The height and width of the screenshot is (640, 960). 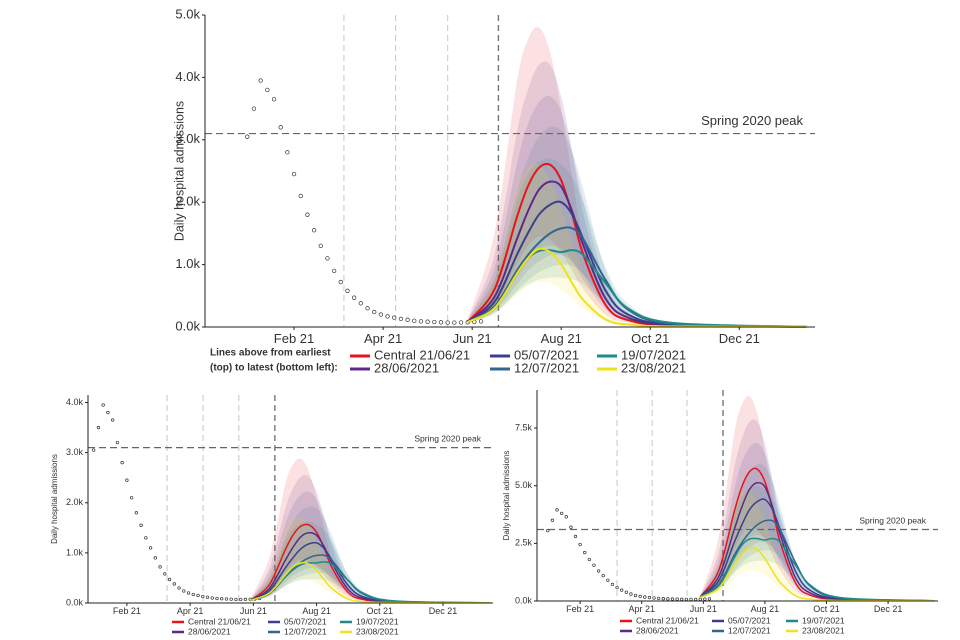 What do you see at coordinates (187, 325) in the screenshot?
I see `y-tick-label: 0.0k` at bounding box center [187, 325].